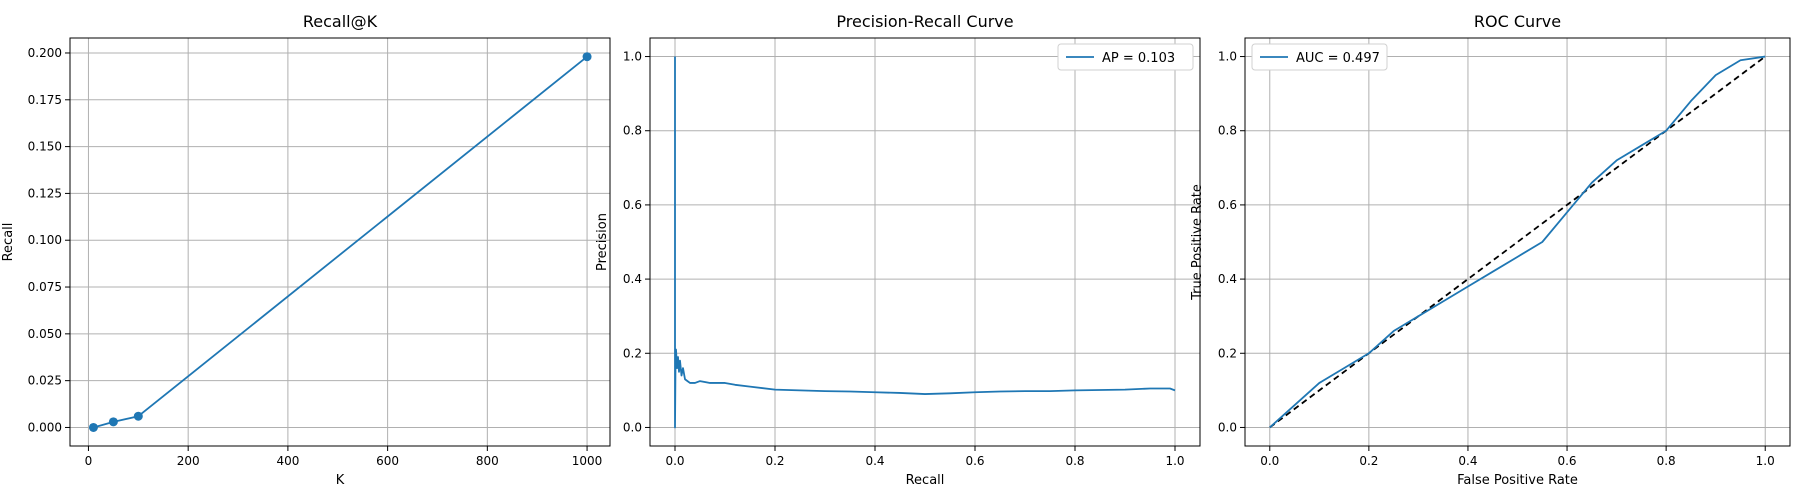 The width and height of the screenshot is (1800, 500). Describe the element at coordinates (1197, 242) in the screenshot. I see `chart-3-y-axis-label: True Positive Rate` at that location.